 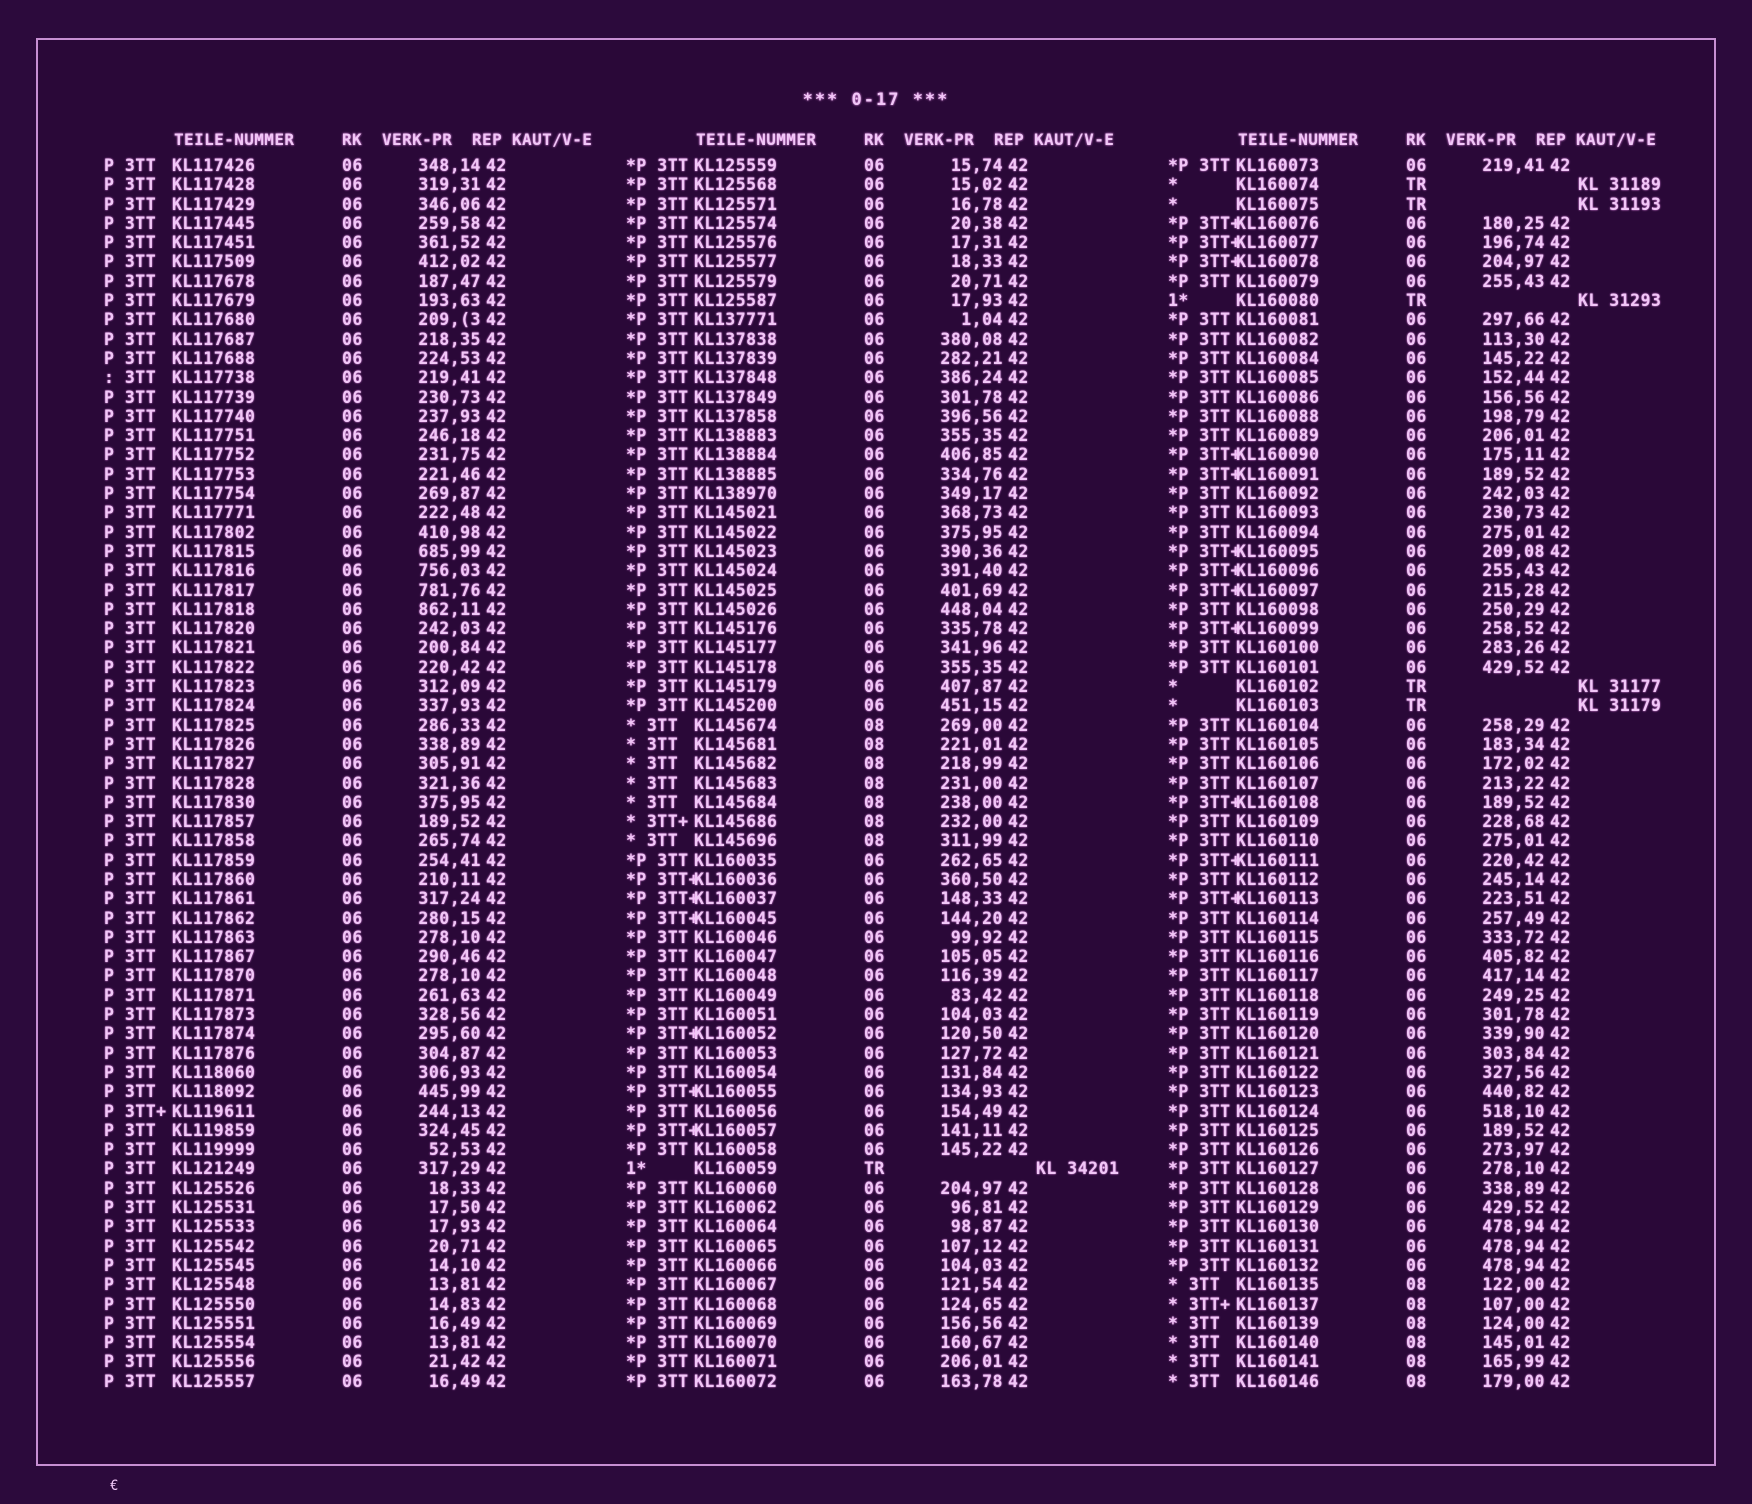 I want to click on table-row: P 3TT KL117429 06 346,06 42, so click(x=384, y=204).